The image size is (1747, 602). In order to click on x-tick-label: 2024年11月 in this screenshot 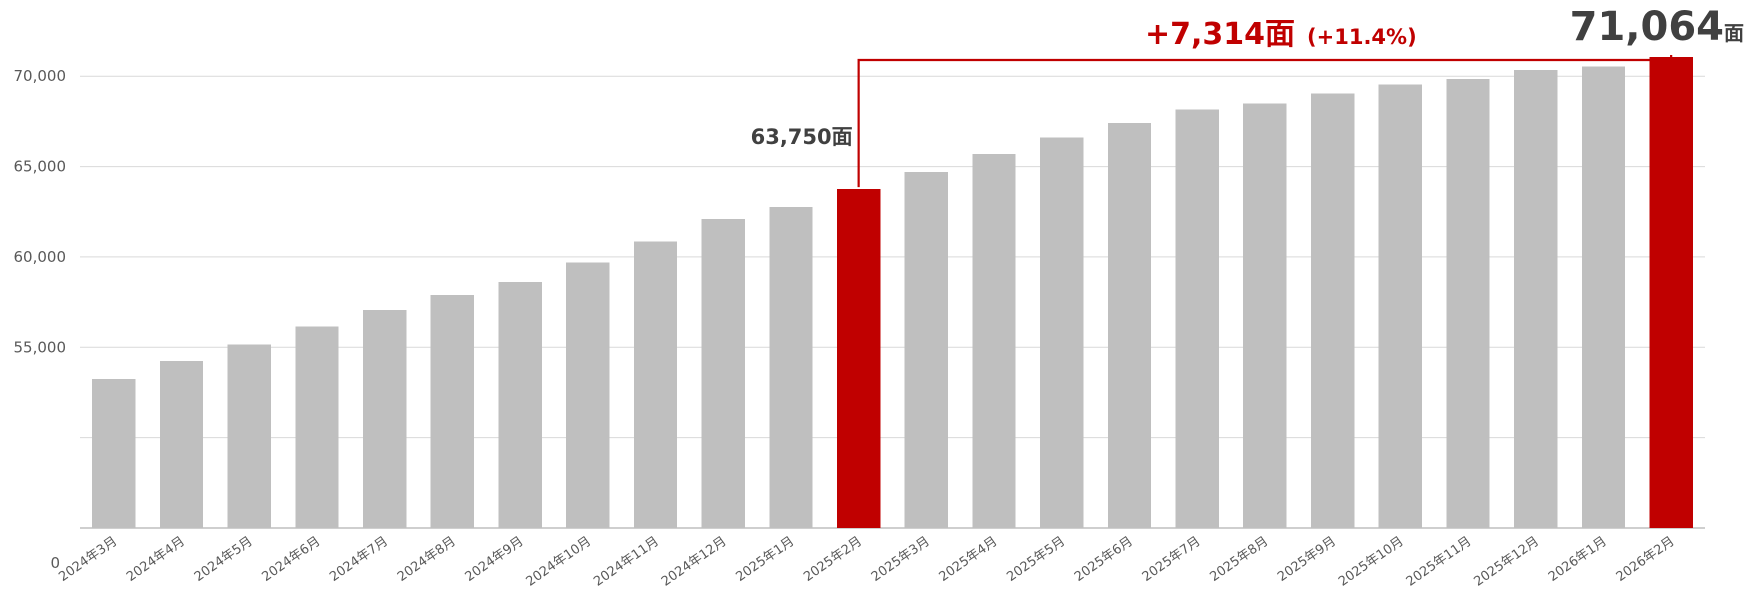, I will do `click(626, 562)`.